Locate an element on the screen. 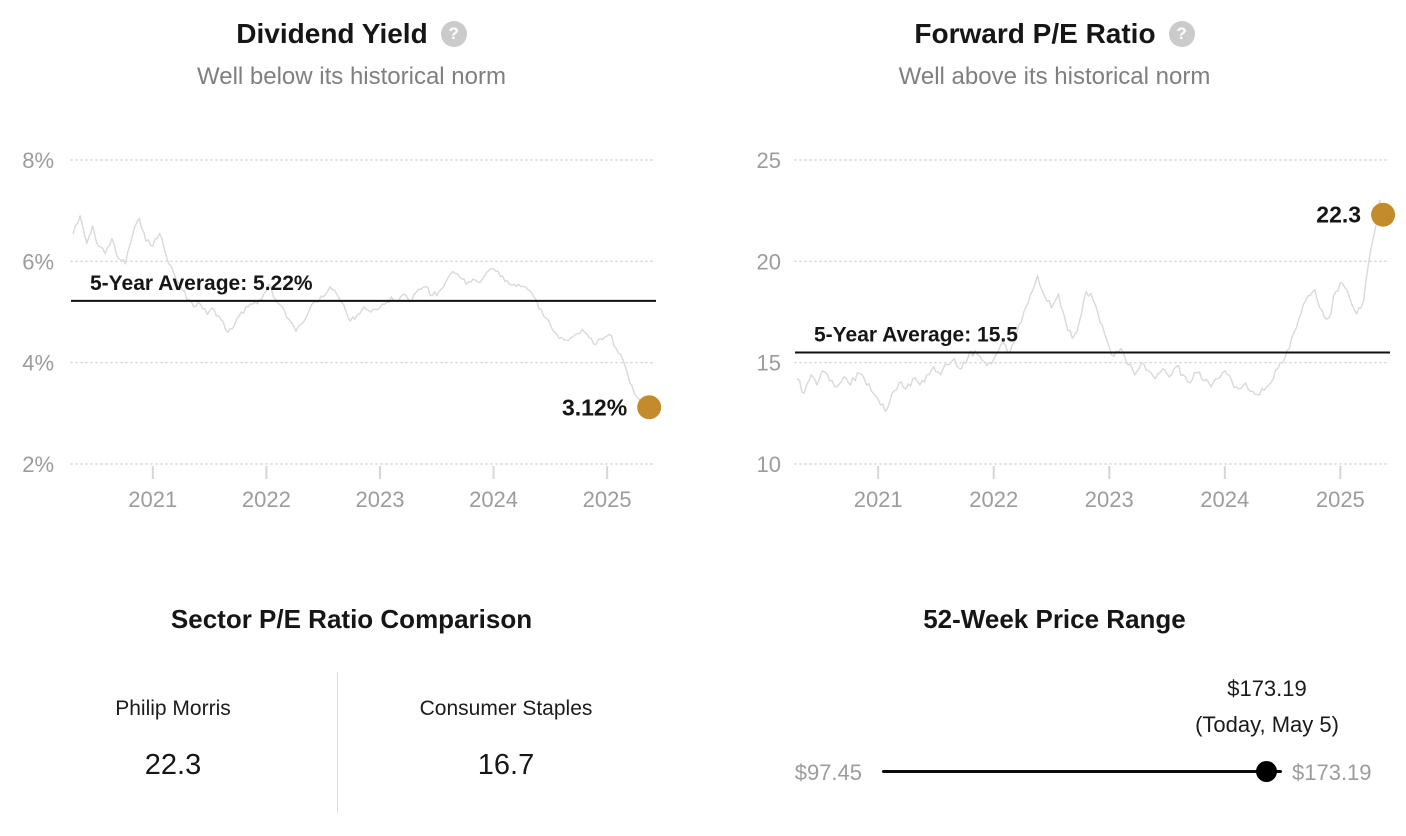 The width and height of the screenshot is (1406, 836). y-tick-label: 10 is located at coordinates (769, 464).